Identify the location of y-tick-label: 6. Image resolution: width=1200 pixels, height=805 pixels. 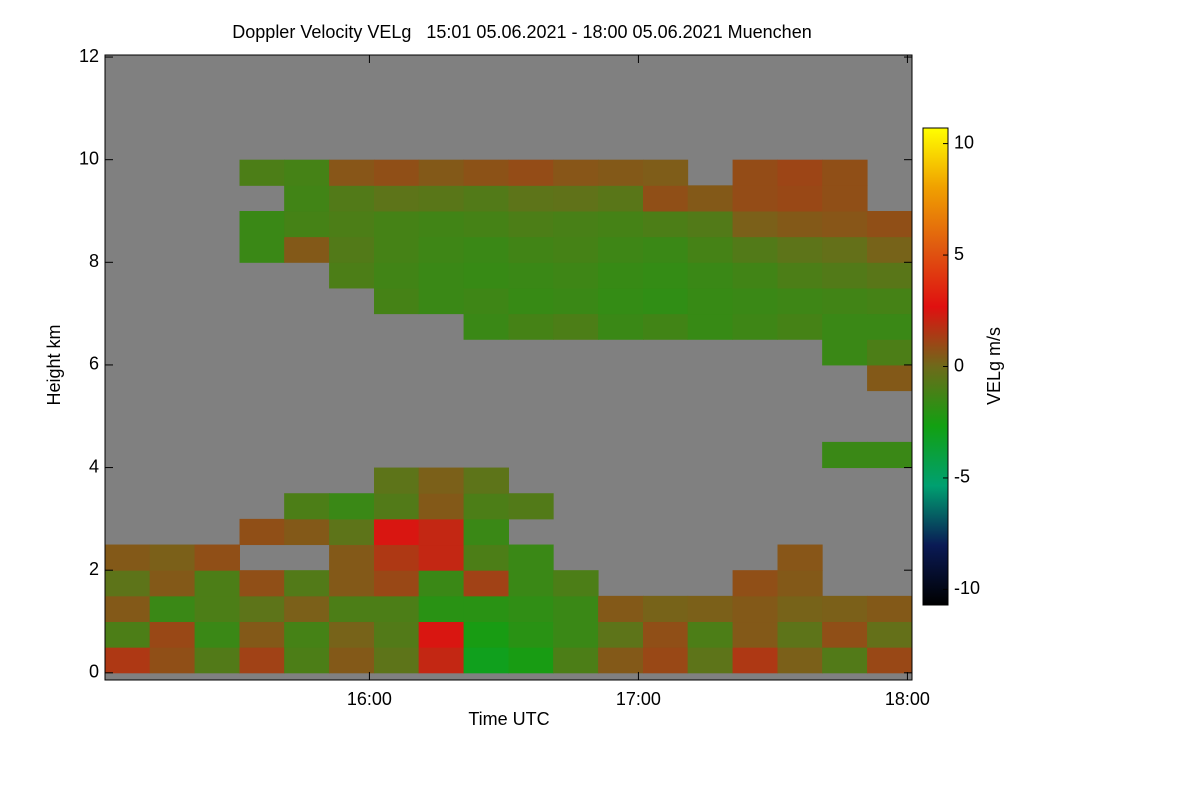
(94, 364).